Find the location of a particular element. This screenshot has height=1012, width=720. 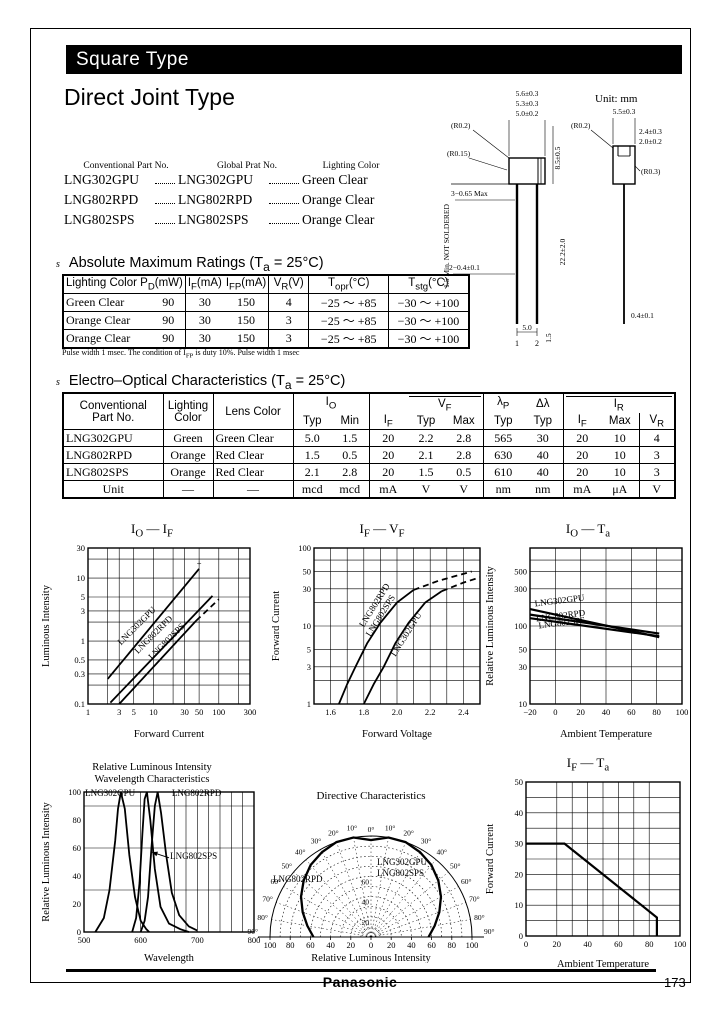

chart-title: Directive Characteristics is located at coordinates (371, 796).